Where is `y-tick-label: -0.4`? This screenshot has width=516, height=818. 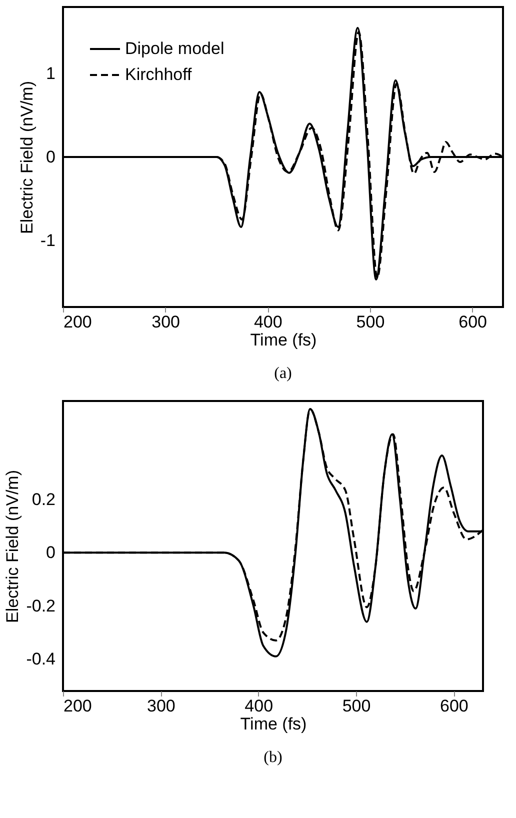
y-tick-label: -0.4 is located at coordinates (41, 659).